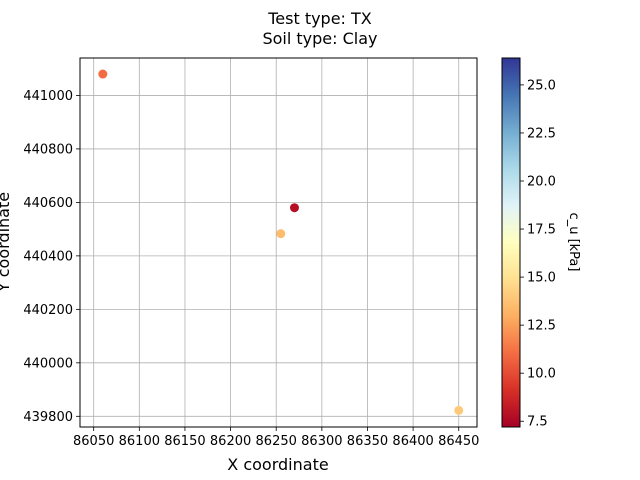 The width and height of the screenshot is (640, 480). Describe the element at coordinates (511, 242) in the screenshot. I see `colorbar` at that location.